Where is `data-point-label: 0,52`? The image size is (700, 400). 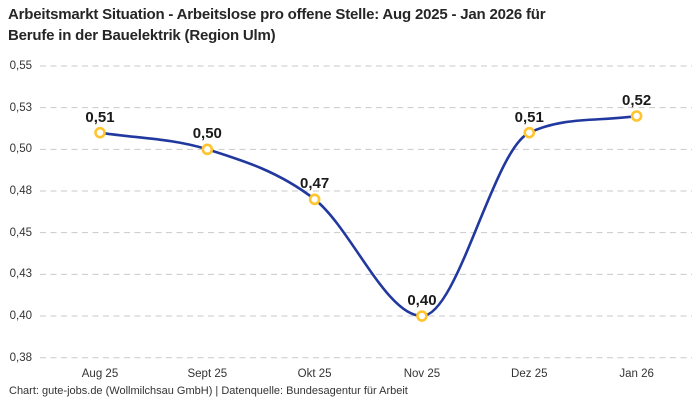 data-point-label: 0,52 is located at coordinates (636, 100).